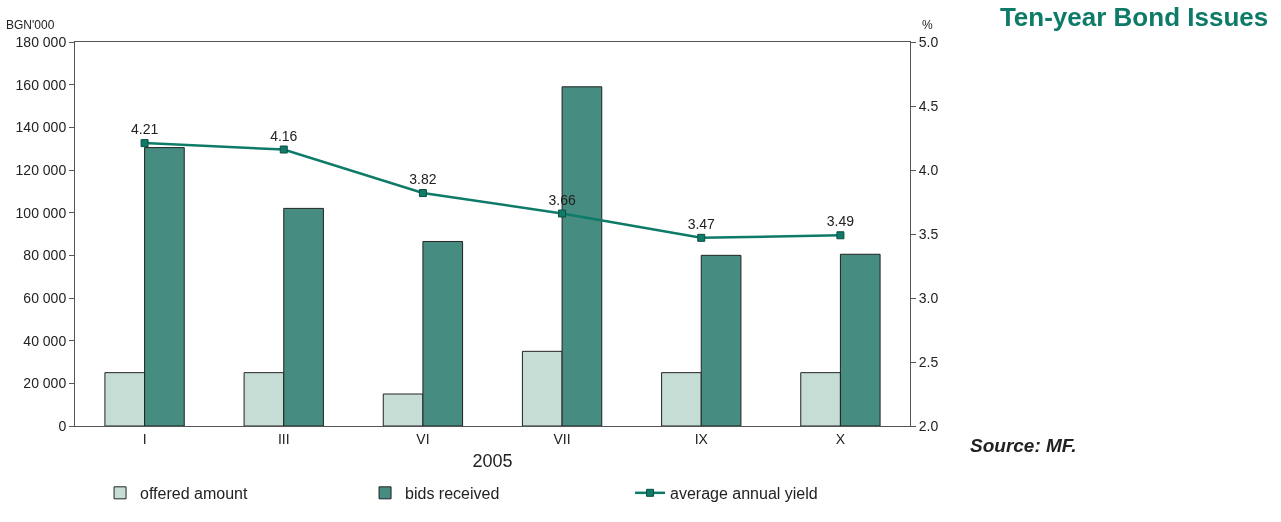 Image resolution: width=1281 pixels, height=522 pixels. What do you see at coordinates (928, 41) in the screenshot?
I see `y2-tick-label: 5.0` at bounding box center [928, 41].